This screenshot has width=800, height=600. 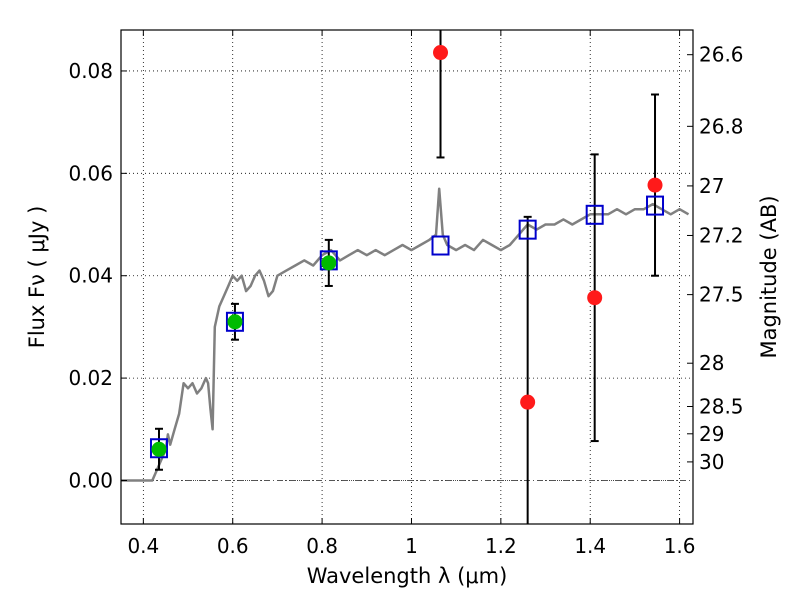 What do you see at coordinates (711, 462) in the screenshot?
I see `magnitude-tick-label: 30` at bounding box center [711, 462].